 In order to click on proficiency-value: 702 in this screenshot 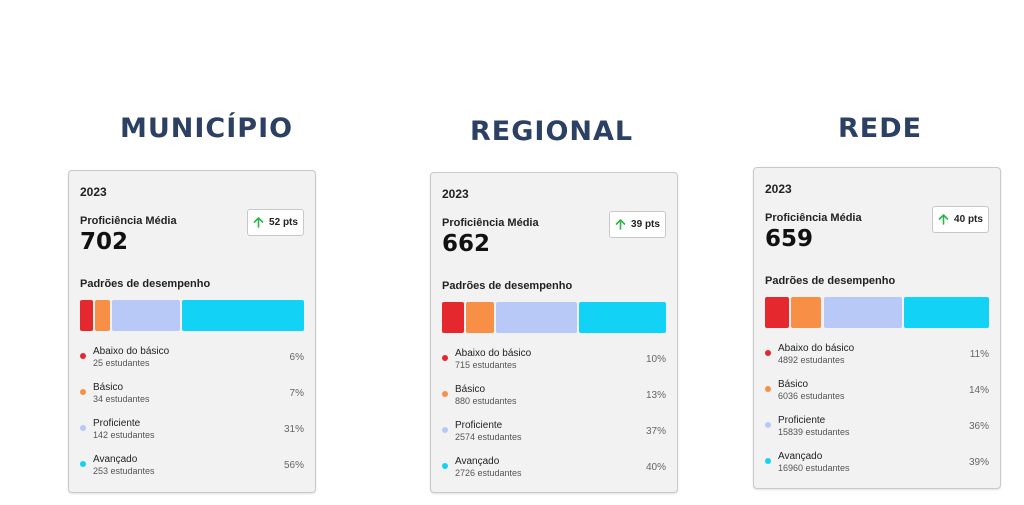, I will do `click(104, 242)`.